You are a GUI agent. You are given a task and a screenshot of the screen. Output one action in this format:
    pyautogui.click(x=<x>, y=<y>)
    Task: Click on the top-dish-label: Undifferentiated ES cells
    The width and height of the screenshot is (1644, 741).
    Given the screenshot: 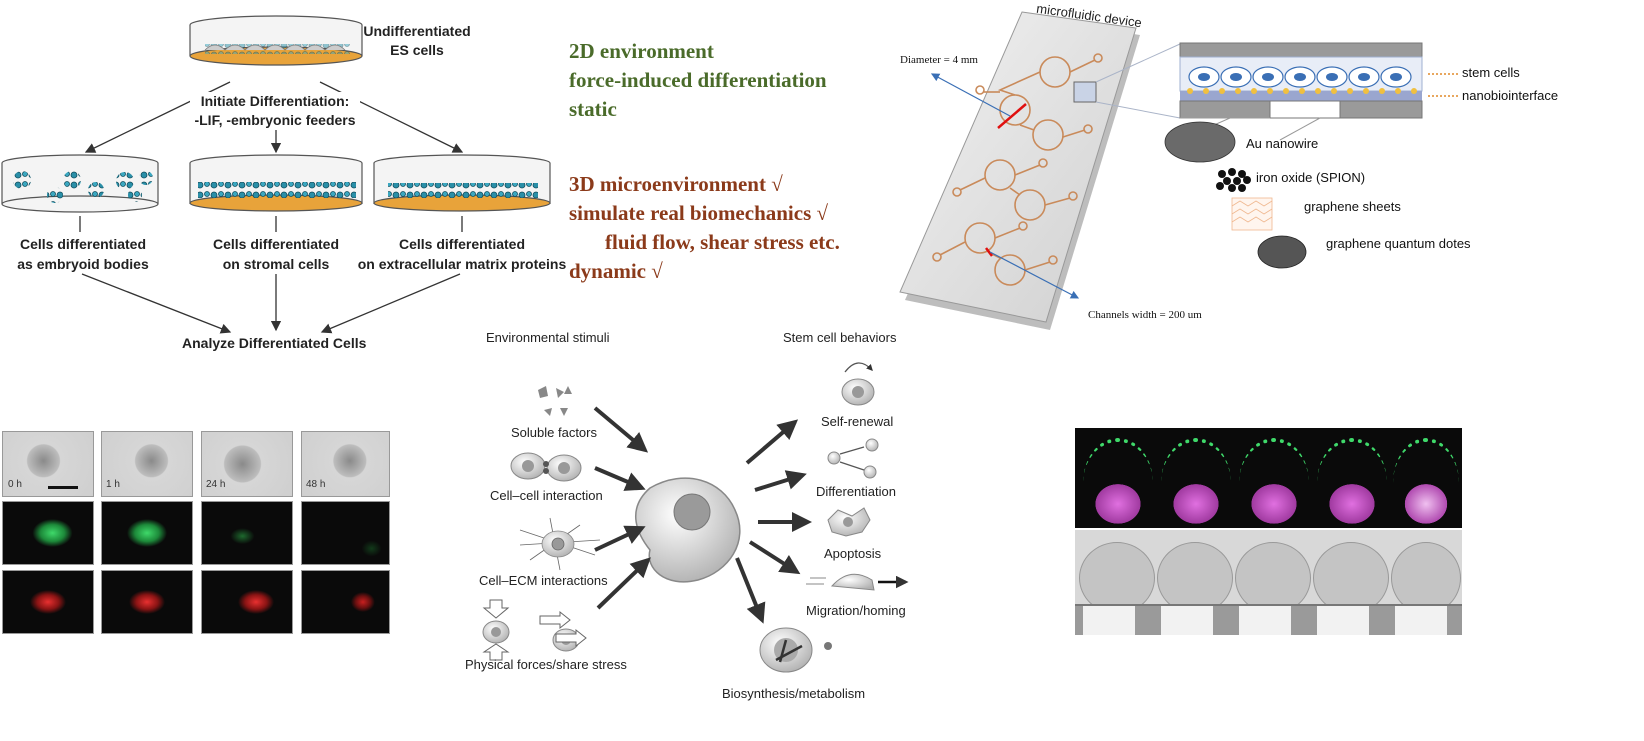 What is the action you would take?
    pyautogui.click(x=417, y=41)
    